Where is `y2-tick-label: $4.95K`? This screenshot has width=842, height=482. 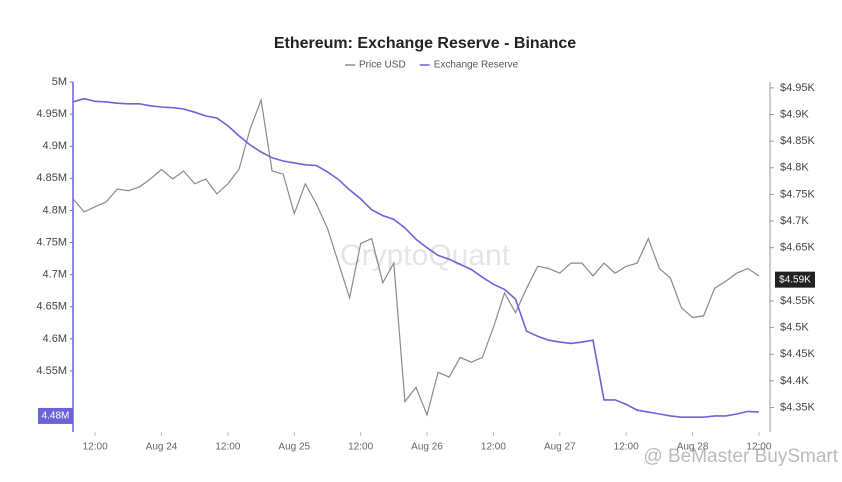 y2-tick-label: $4.95K is located at coordinates (798, 88).